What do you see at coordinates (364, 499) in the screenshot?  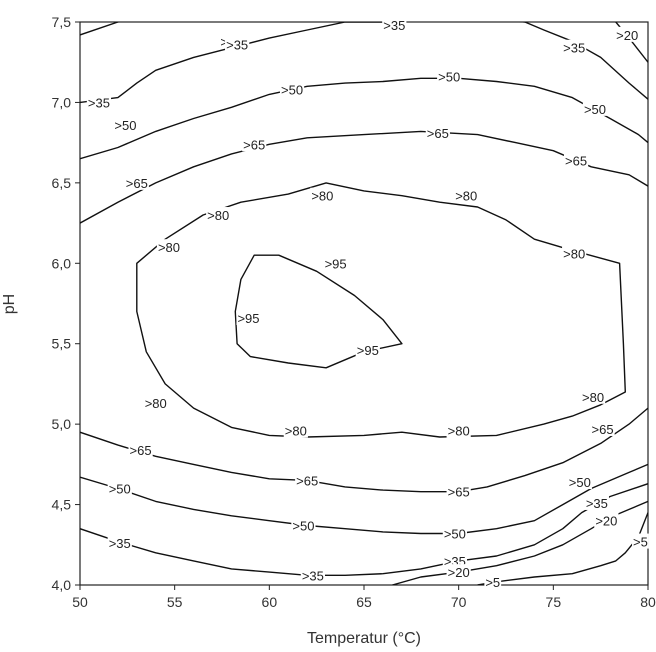 I see `contour-line-50-lower` at bounding box center [364, 499].